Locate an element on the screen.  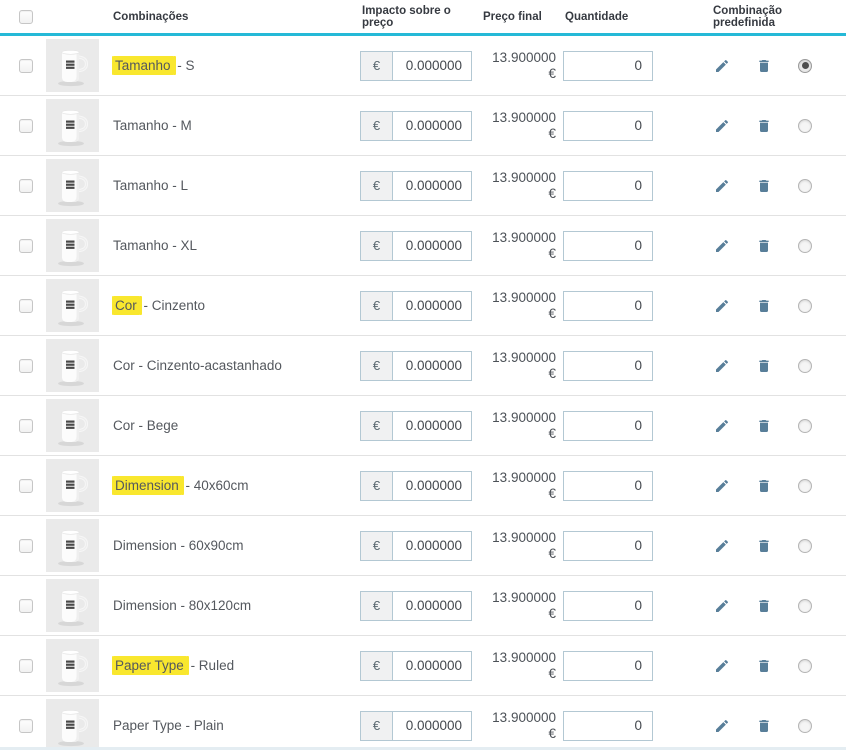
table-row: Dimension - 60x90cm € 13.900000 € is located at coordinates (423, 546).